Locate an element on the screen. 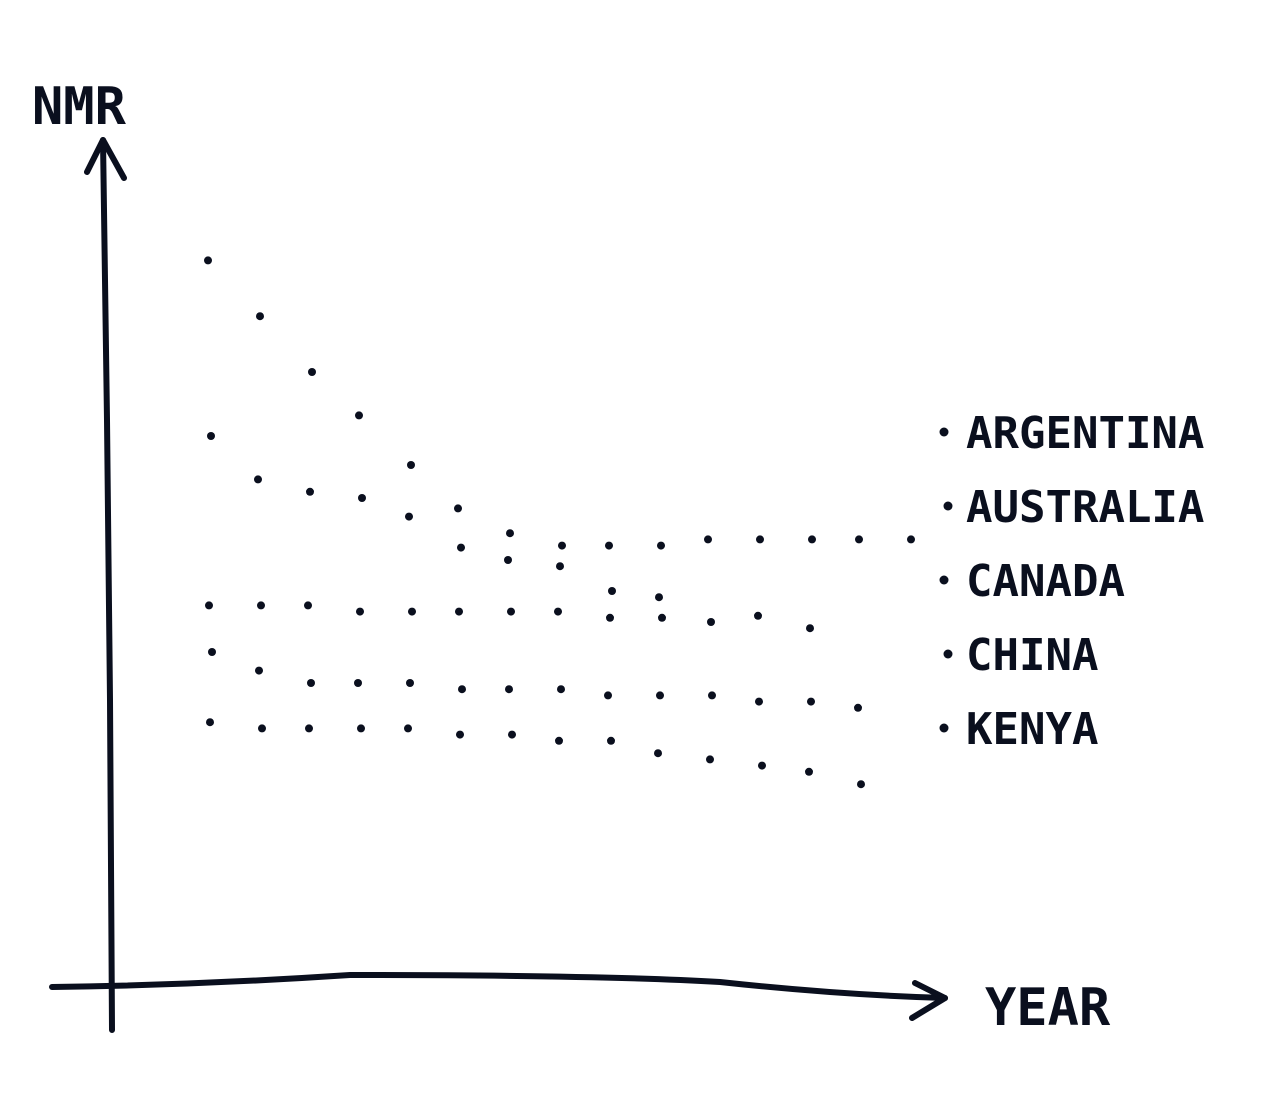 This screenshot has height=1117, width=1280. legend-label-kenya: KENYA is located at coordinates (1032, 729).